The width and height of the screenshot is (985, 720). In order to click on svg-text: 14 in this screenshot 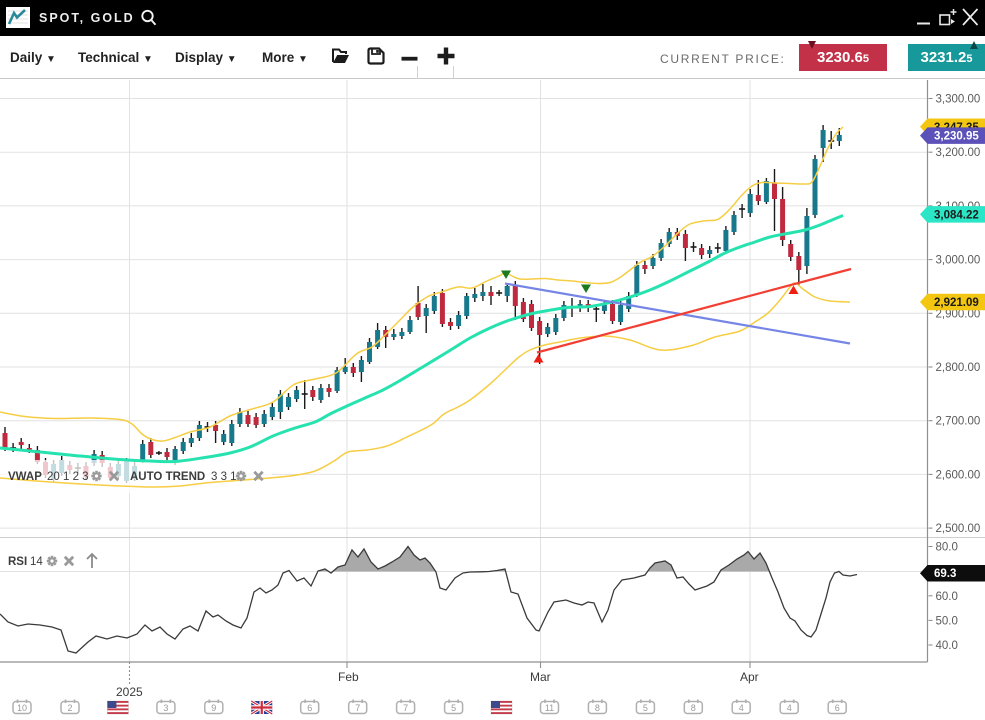, I will do `click(36, 562)`.